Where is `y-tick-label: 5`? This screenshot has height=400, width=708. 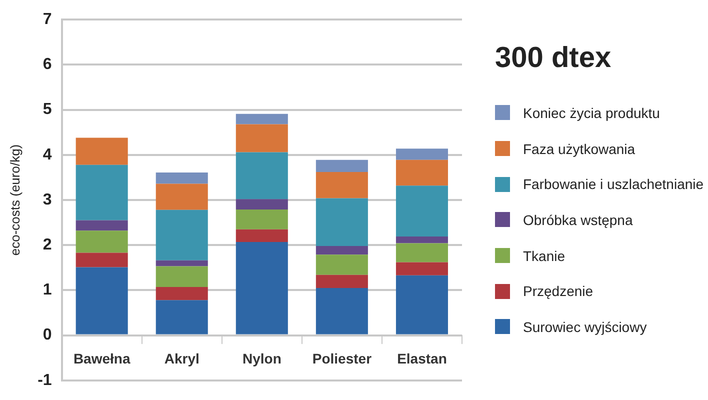
y-tick-label: 5 is located at coordinates (47, 109).